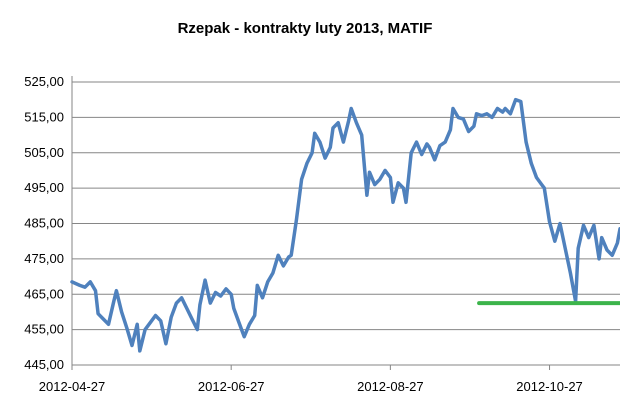 The width and height of the screenshot is (620, 413). Describe the element at coordinates (44, 152) in the screenshot. I see `y-tick-label: 505,00` at that location.